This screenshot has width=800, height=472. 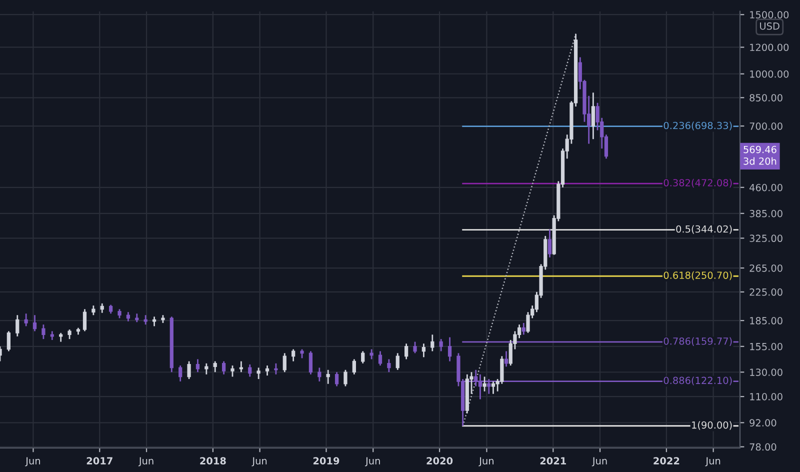 I want to click on y-tick-label: 78.00, so click(x=763, y=447).